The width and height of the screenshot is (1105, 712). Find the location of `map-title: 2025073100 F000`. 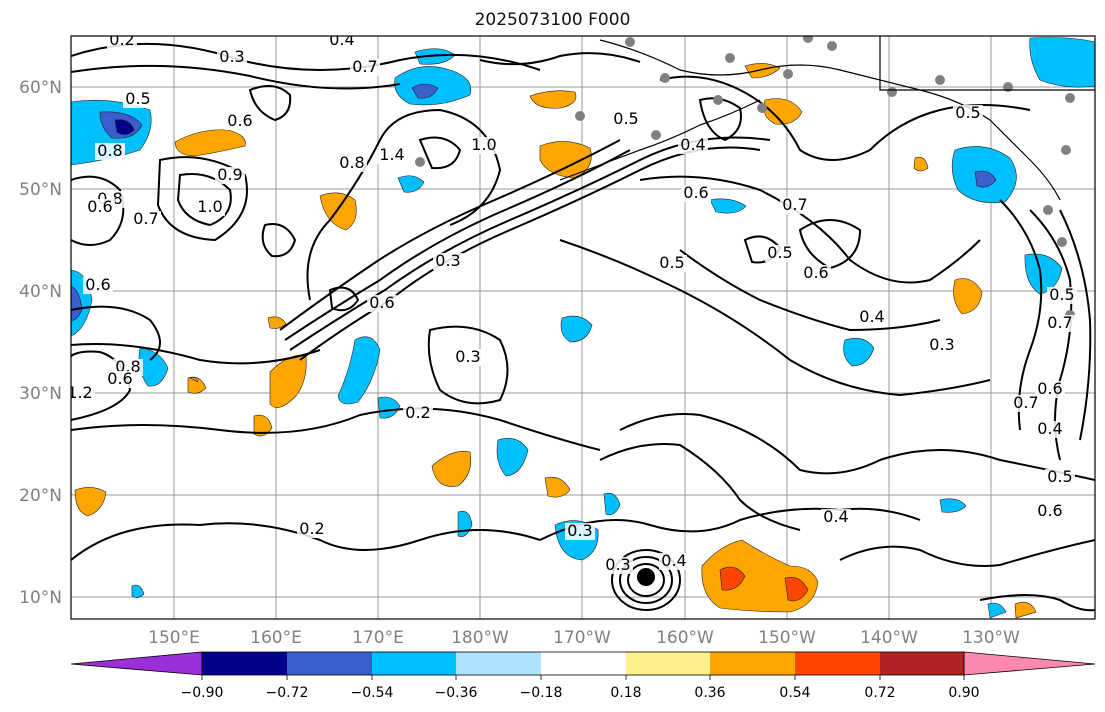

map-title: 2025073100 F000 is located at coordinates (552, 20).